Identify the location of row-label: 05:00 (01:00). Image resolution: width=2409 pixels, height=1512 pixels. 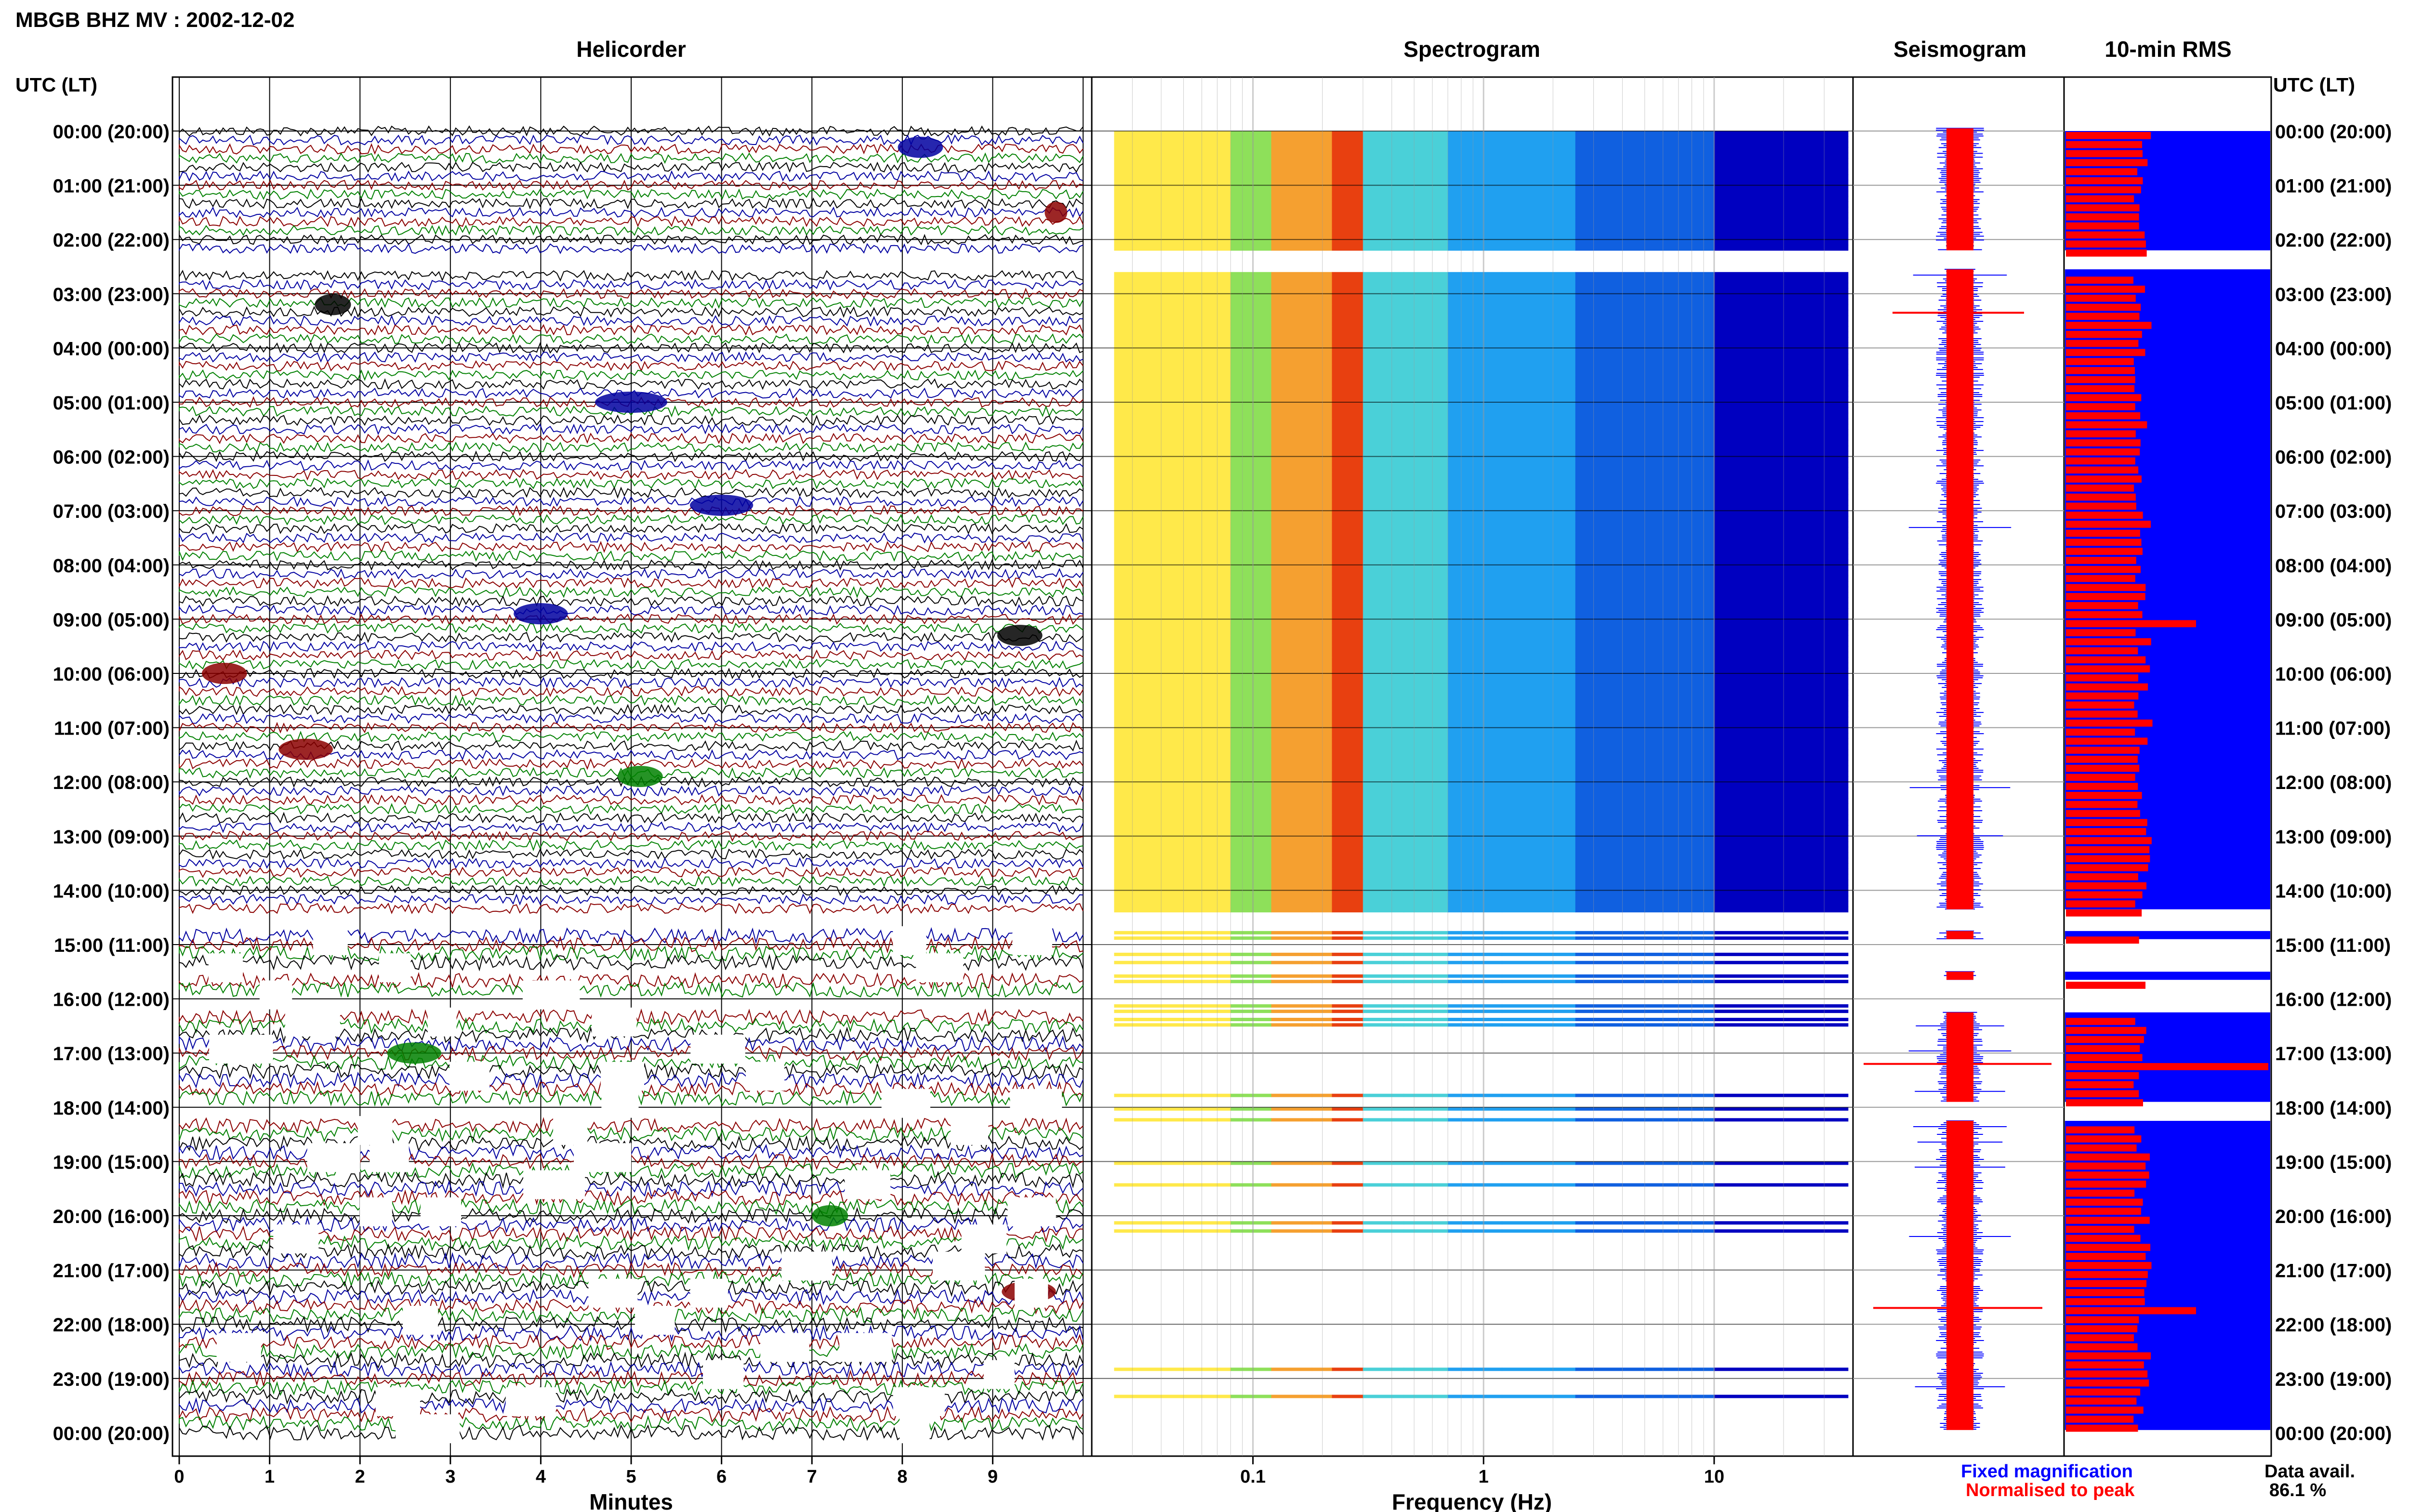
(2333, 403).